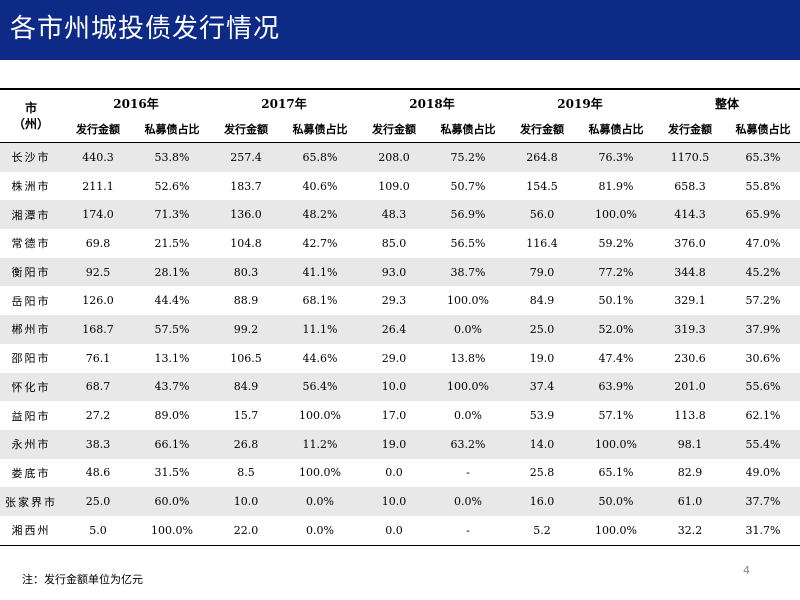 The height and width of the screenshot is (600, 800). Describe the element at coordinates (320, 157) in the screenshot. I see `private-ratio-cell: 65.8%` at that location.